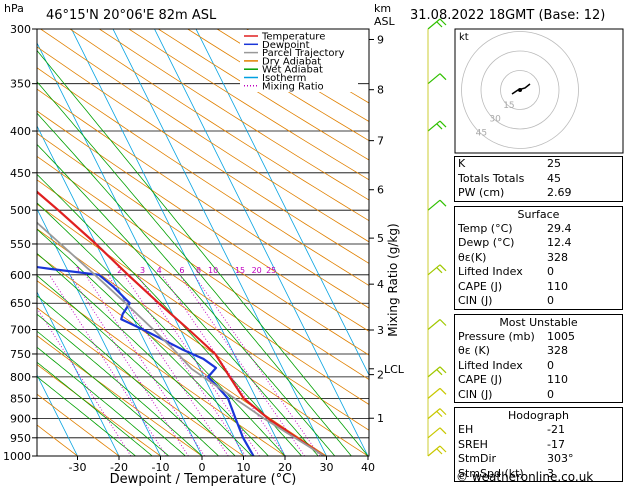  I want to click on mixing-ratio-axis-title: Mixing Ratio (g/kg), so click(393, 279).